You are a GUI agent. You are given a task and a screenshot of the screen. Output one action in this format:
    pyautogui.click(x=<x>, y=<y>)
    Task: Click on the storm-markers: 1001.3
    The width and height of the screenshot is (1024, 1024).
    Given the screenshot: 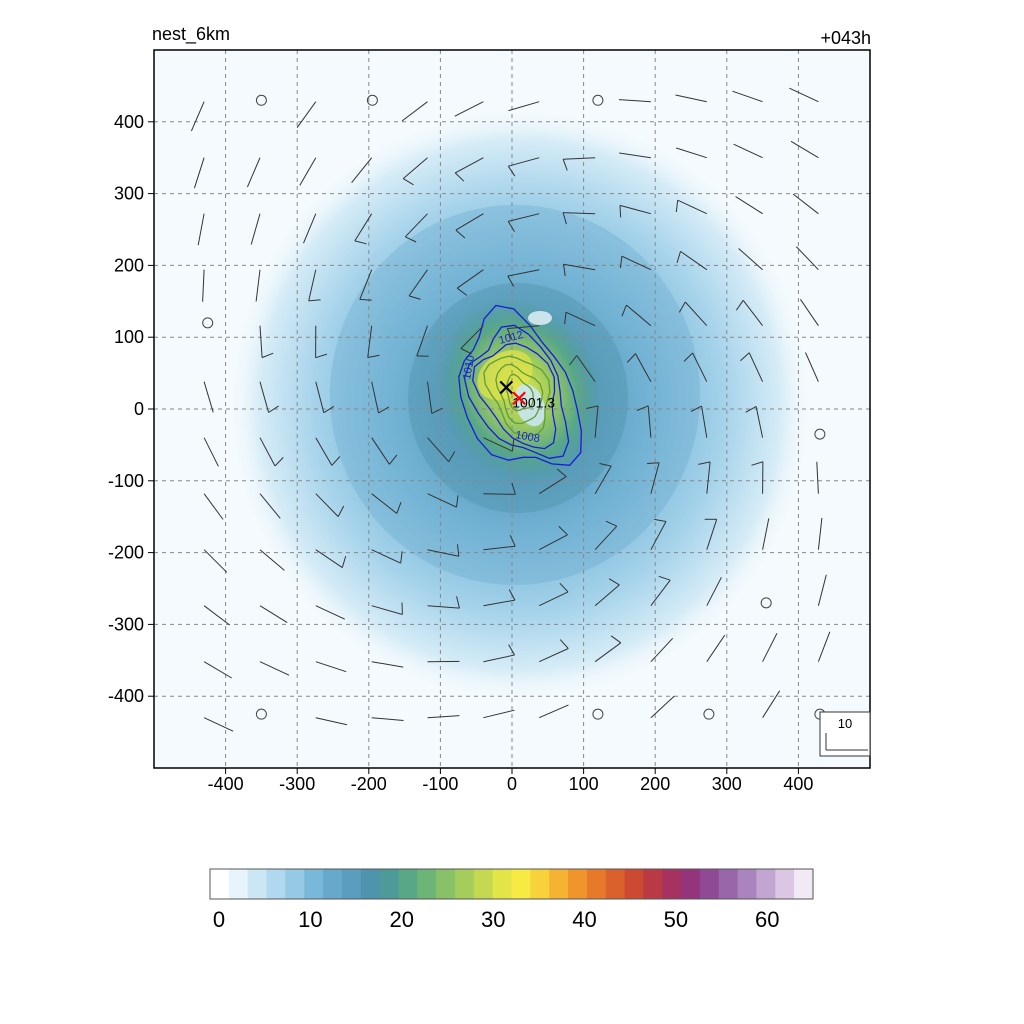 What is the action you would take?
    pyautogui.click(x=527, y=395)
    